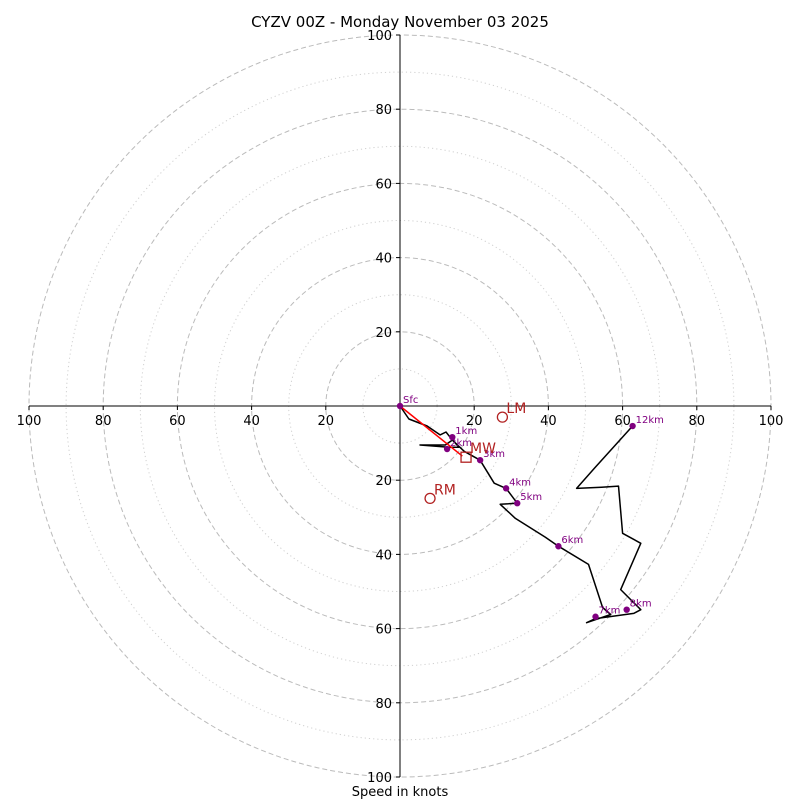  Describe the element at coordinates (480, 460) in the screenshot. I see `height-point-3km` at that location.